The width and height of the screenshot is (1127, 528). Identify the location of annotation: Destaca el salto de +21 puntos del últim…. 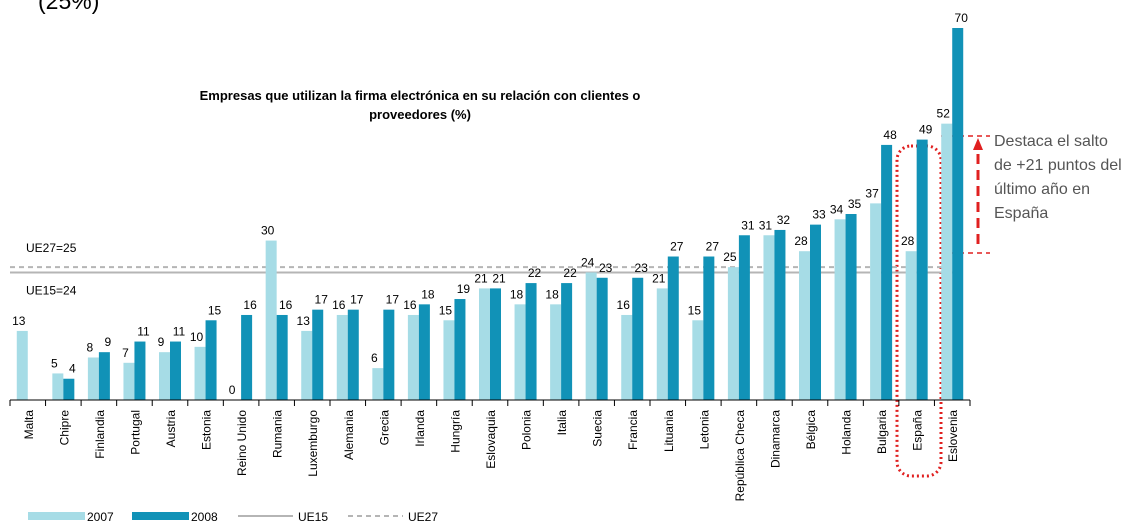
(1058, 177).